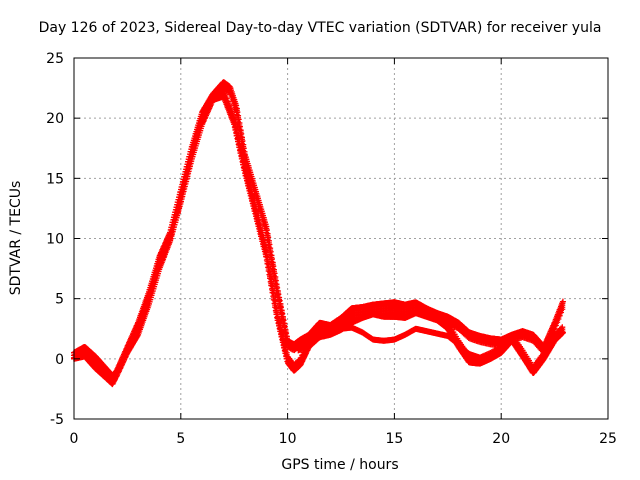 This screenshot has width=640, height=480. I want to click on y-tick-label: -5, so click(57, 420).